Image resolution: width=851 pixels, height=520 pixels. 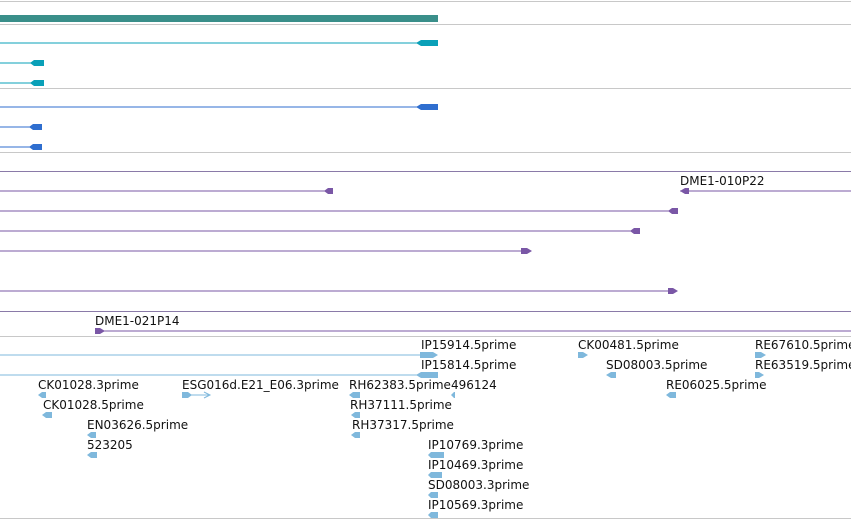 I want to click on clone-label: DME1-021P14, so click(x=137, y=321).